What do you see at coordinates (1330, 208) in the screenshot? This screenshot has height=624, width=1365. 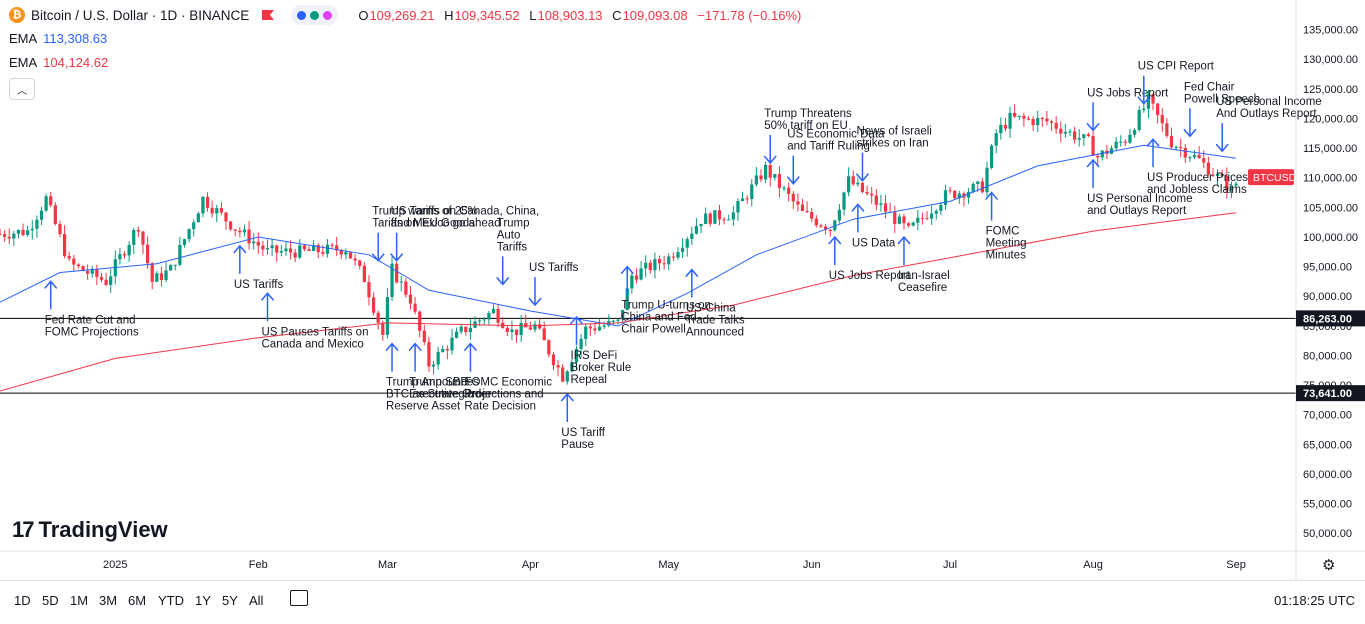 I see `price-tick-label: 105,000.00` at bounding box center [1330, 208].